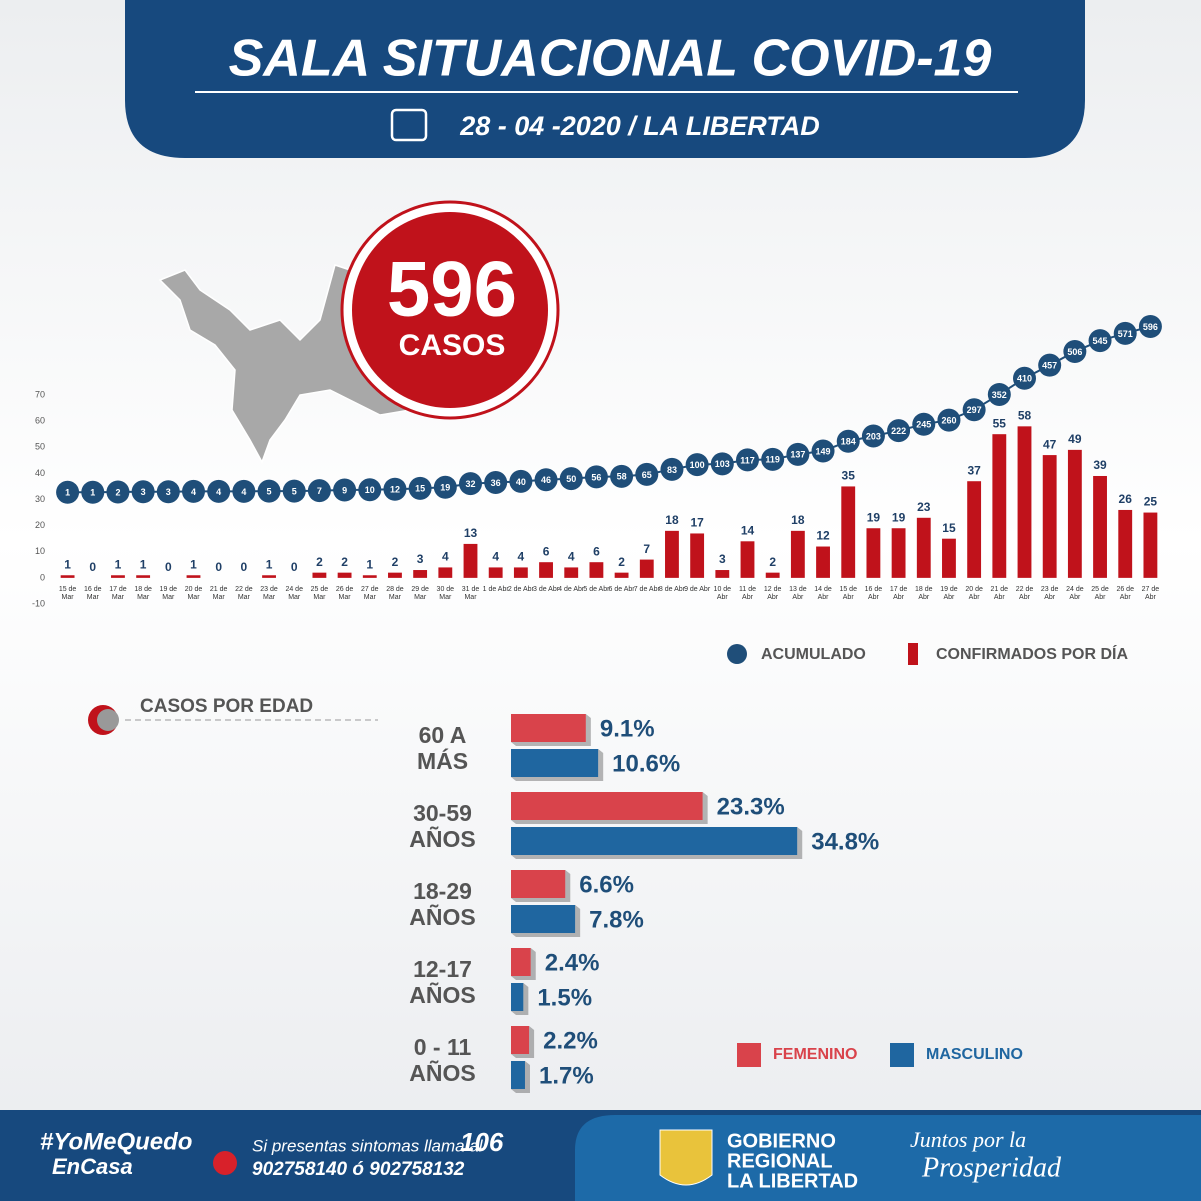 Image resolution: width=1201 pixels, height=1201 pixels. I want to click on cumulative-label: 184, so click(848, 442).